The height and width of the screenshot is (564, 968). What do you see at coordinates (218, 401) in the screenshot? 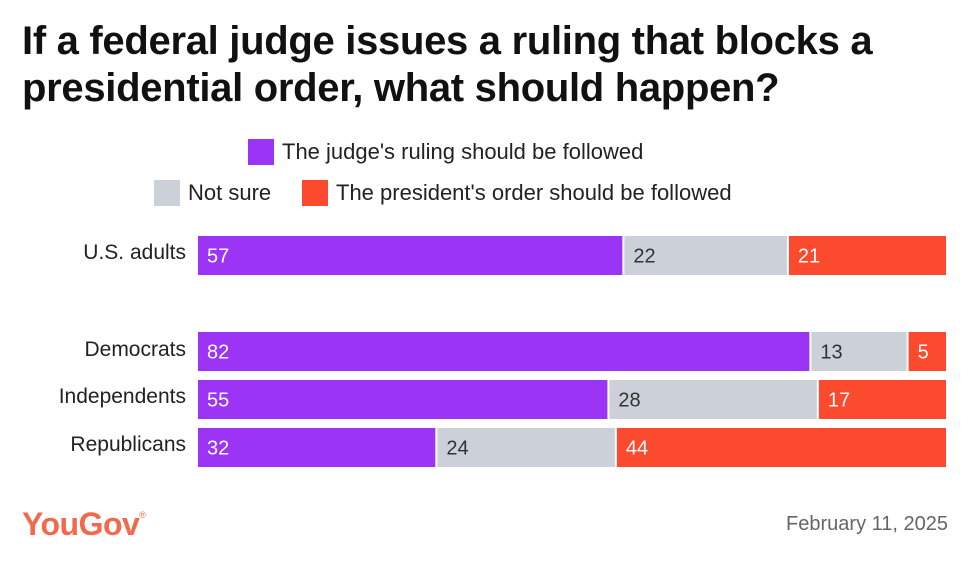
I see `data-label-independents-judge: 55` at bounding box center [218, 401].